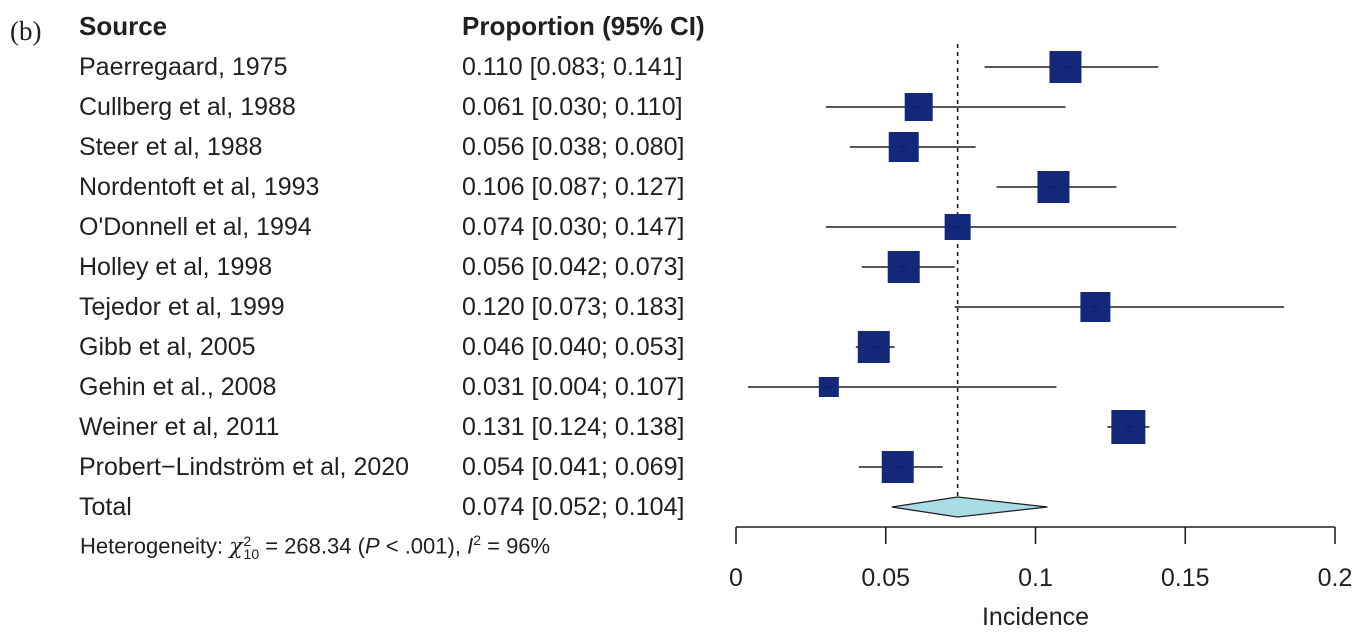 This screenshot has width=1368, height=636. What do you see at coordinates (470, 546) in the screenshot?
I see `i-symbol: I` at bounding box center [470, 546].